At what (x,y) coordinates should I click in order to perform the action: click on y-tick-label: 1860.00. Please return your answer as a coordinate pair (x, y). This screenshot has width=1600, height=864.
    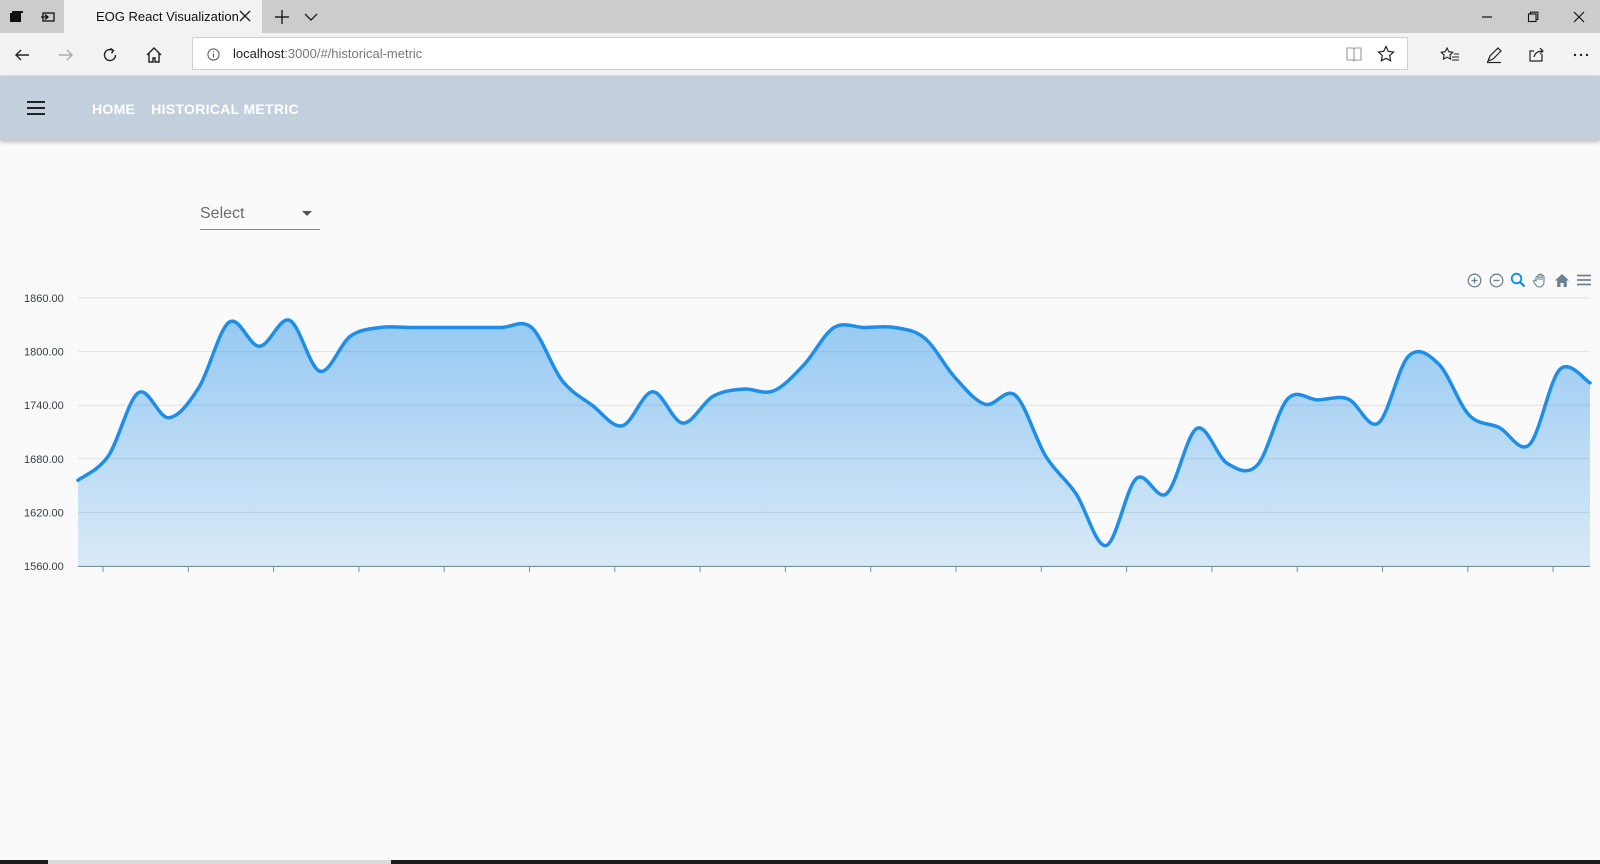
    Looking at the image, I should click on (44, 299).